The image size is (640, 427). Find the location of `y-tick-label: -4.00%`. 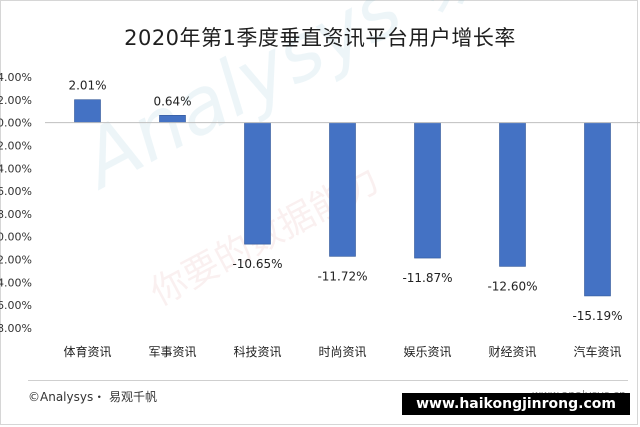

y-tick-label: -4.00% is located at coordinates (16, 168).